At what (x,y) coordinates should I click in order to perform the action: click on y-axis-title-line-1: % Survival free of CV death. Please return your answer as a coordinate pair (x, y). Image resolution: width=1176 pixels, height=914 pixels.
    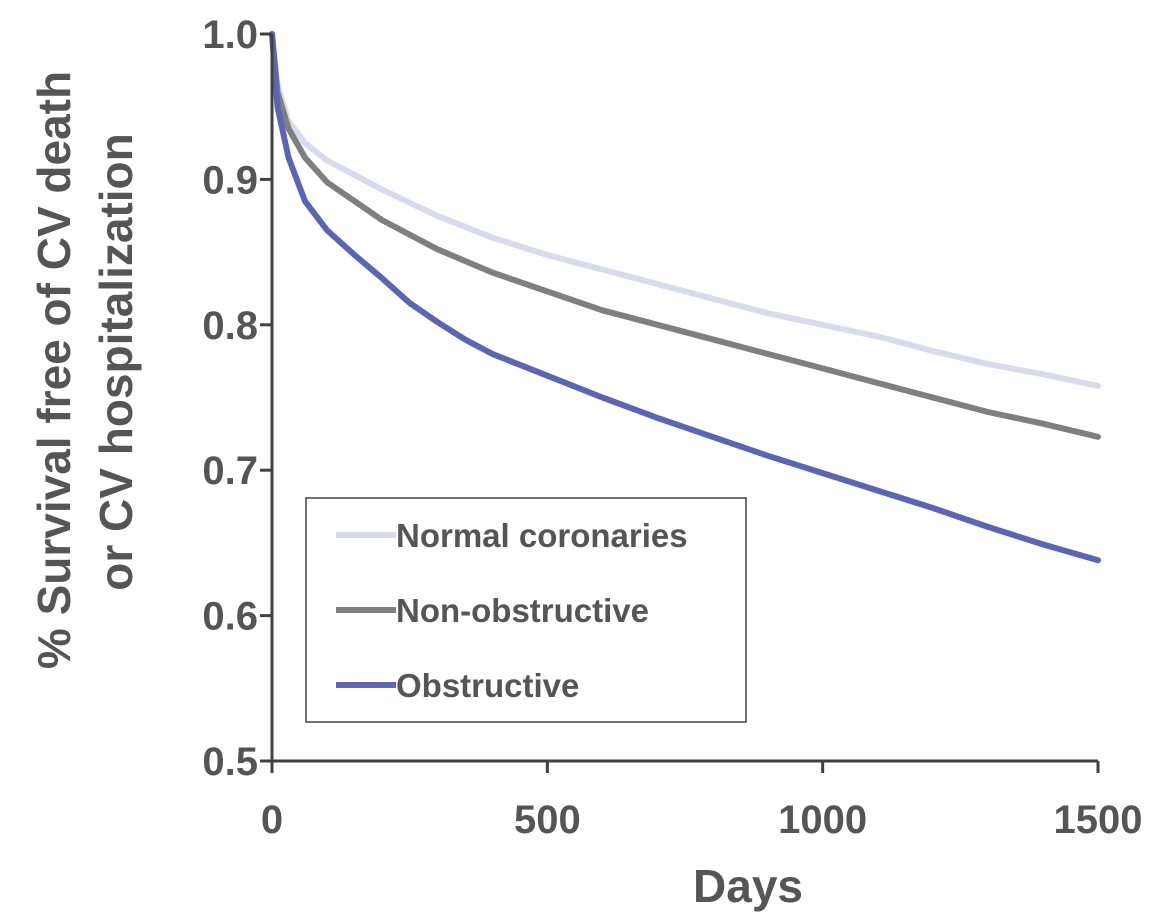
    Looking at the image, I should click on (54, 370).